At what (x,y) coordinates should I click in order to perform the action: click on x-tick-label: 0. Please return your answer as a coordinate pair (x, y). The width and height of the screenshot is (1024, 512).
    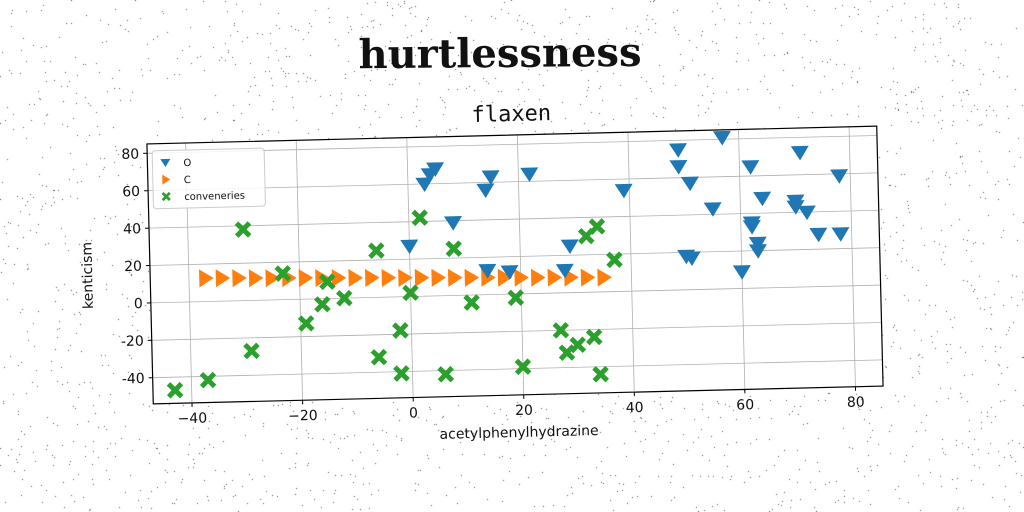
    Looking at the image, I should click on (413, 413).